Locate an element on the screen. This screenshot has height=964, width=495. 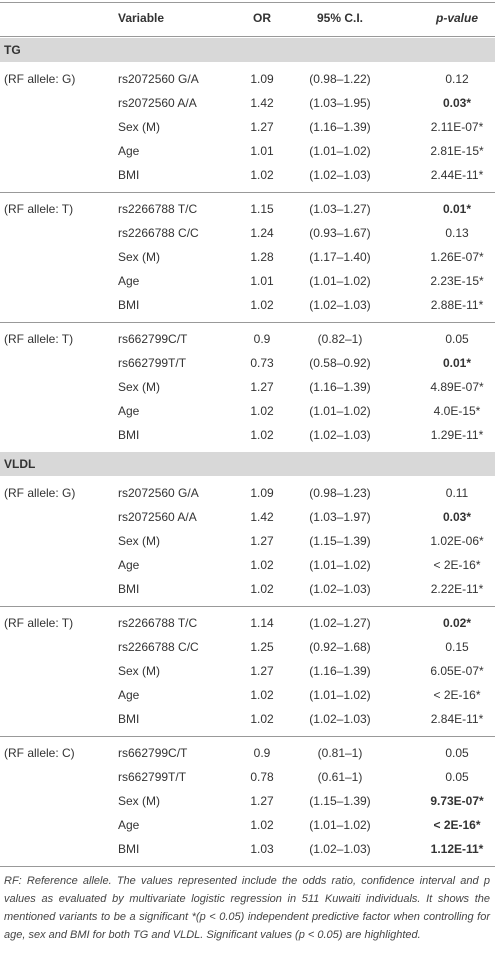
ci-cell: (0.82–1) is located at coordinates (340, 339).